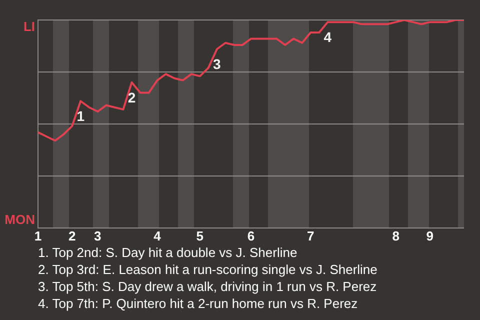 This screenshot has height=320, width=480. I want to click on x-tick-label: 7, so click(310, 236).